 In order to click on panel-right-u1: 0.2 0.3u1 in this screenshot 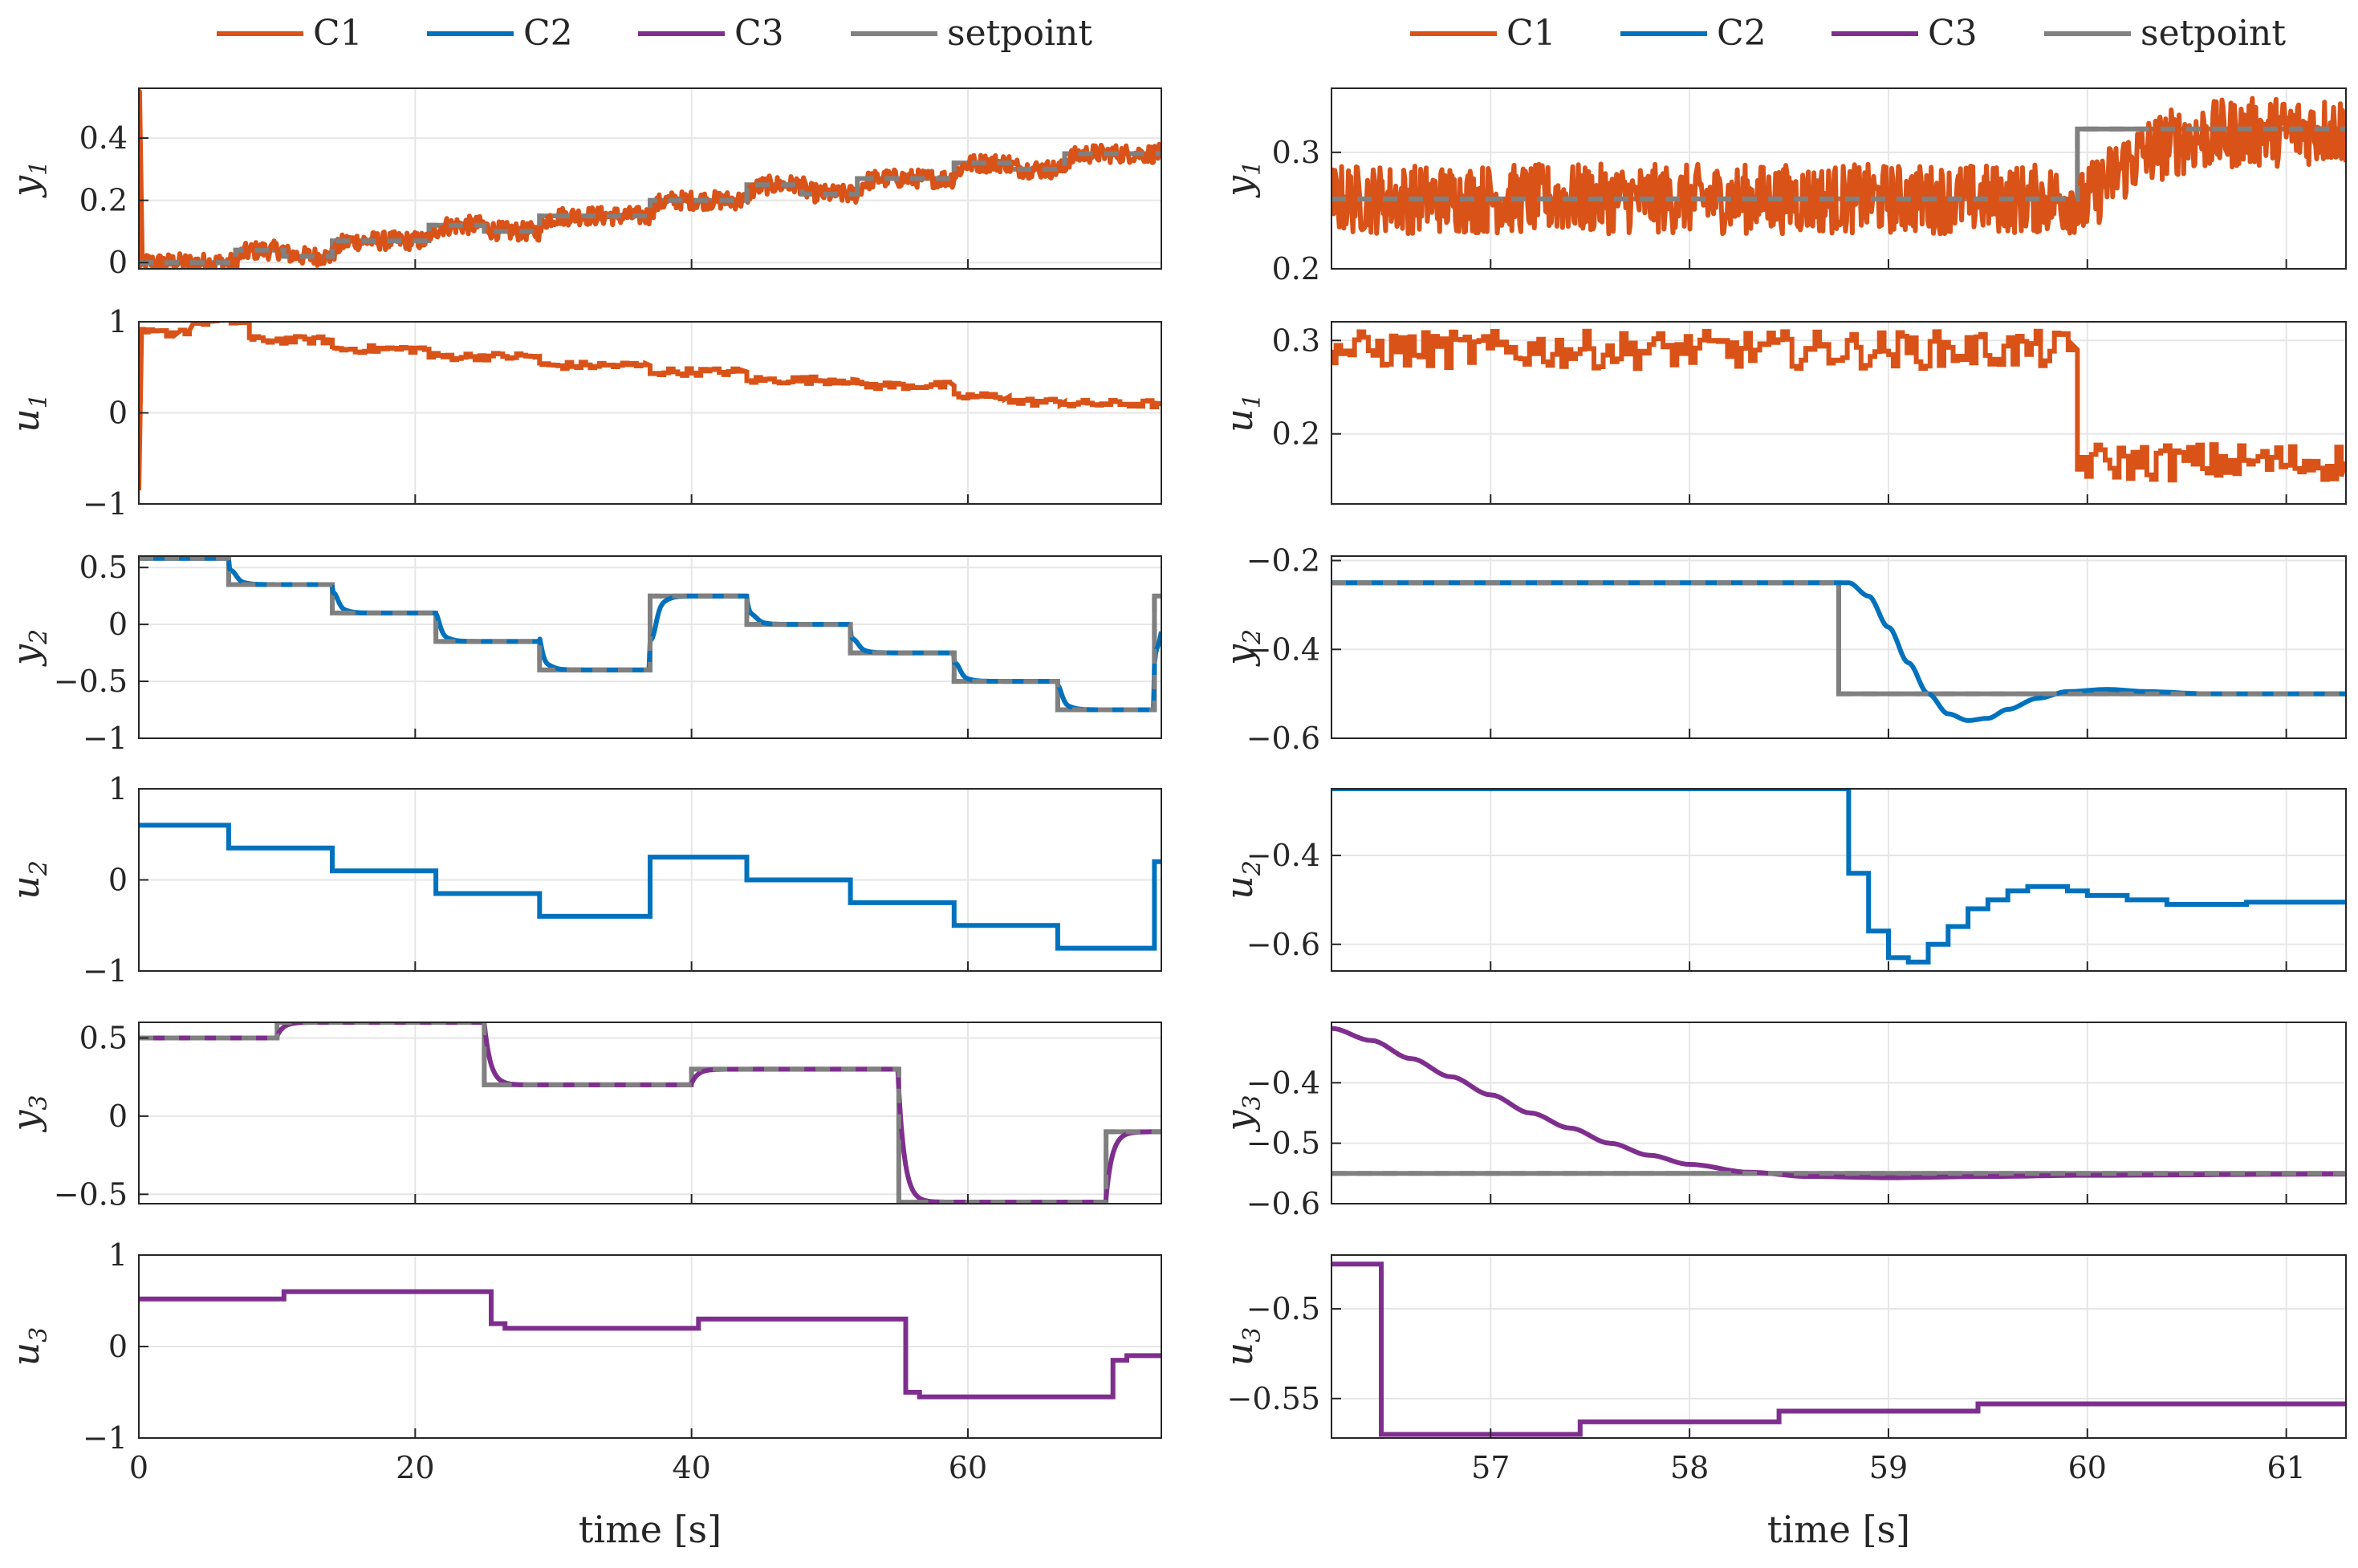, I will do `click(1783, 413)`.